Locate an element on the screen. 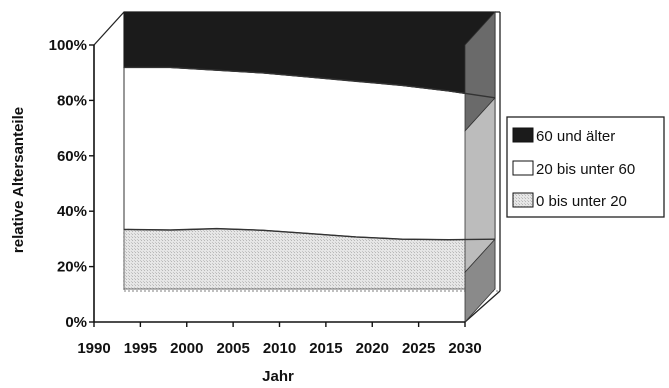 This screenshot has width=669, height=388. legend-item: 60 und älter is located at coordinates (563, 136).